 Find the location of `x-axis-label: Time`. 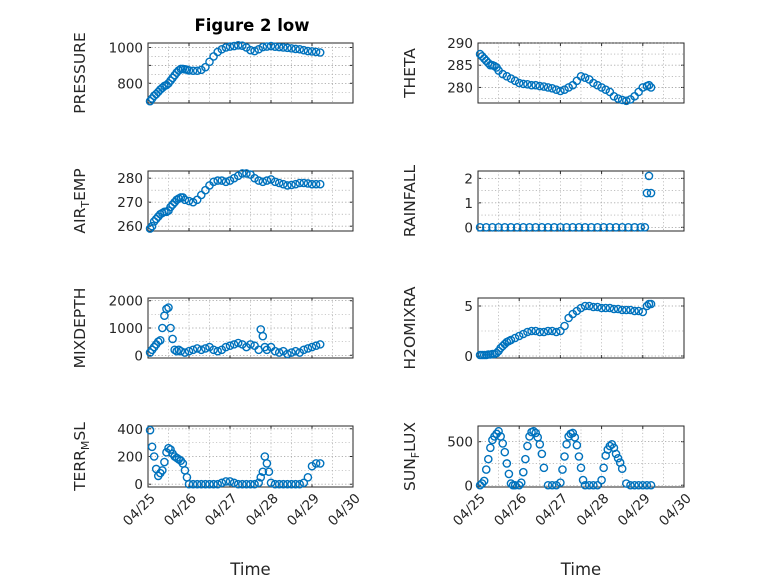

x-axis-label: Time is located at coordinates (249, 569).